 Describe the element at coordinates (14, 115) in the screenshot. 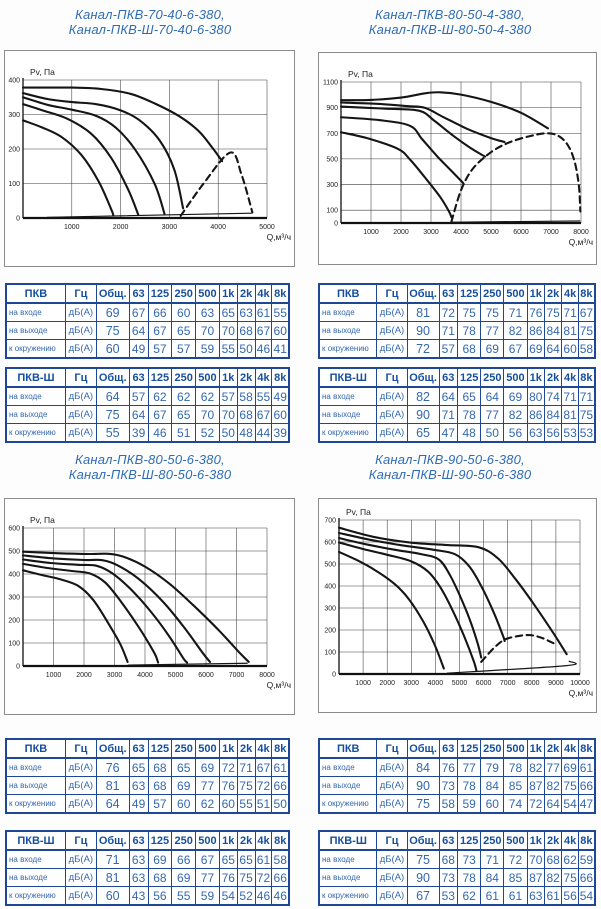

I see `y-tick-label: 300` at that location.